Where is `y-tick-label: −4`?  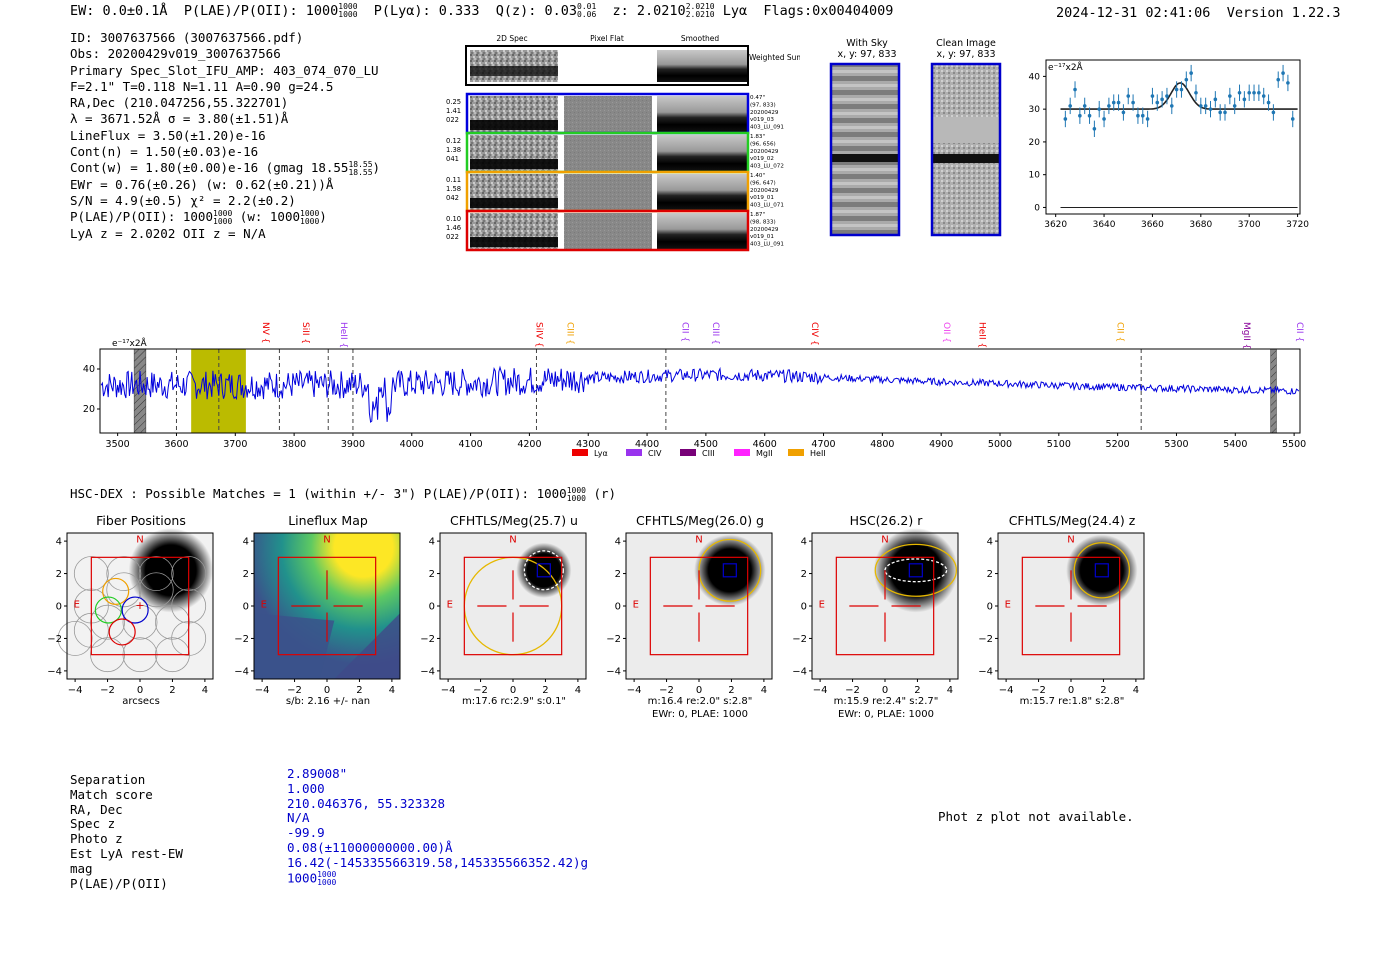
y-tick-label: −4 is located at coordinates (427, 671).